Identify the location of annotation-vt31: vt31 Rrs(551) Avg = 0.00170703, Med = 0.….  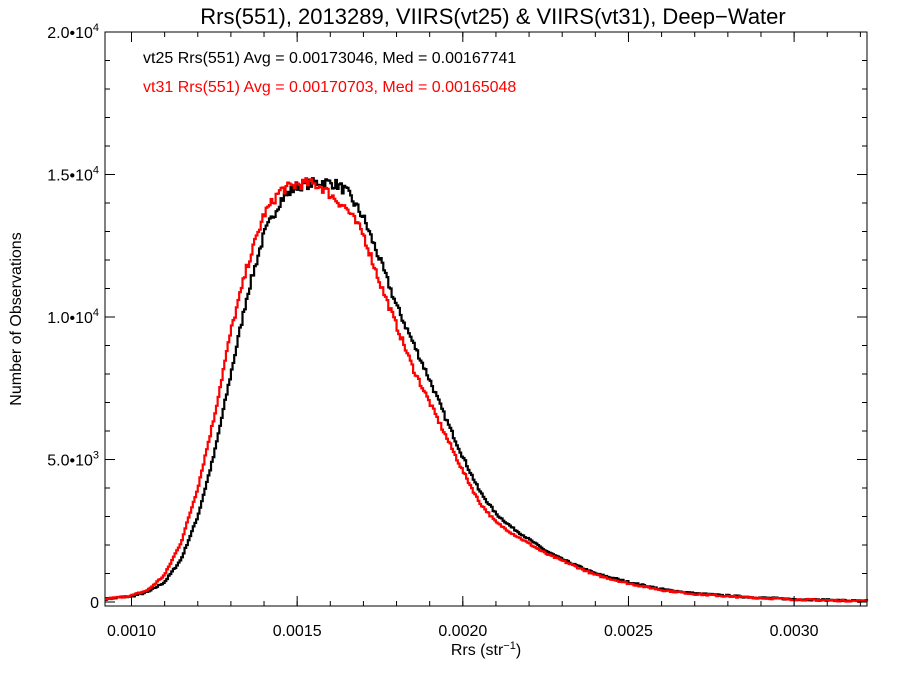
(329, 87).